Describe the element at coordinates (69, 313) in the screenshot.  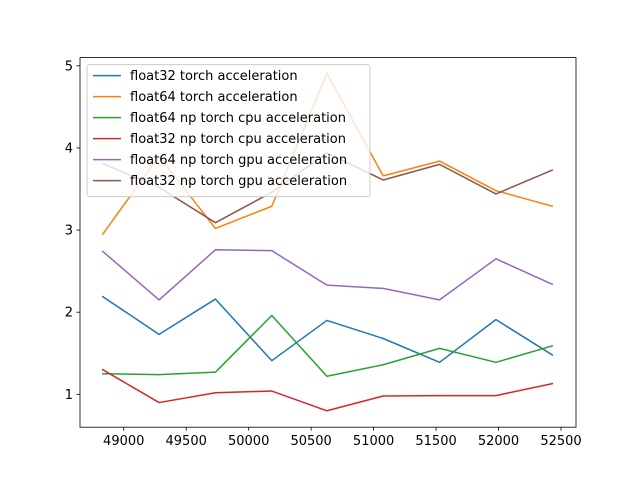
I see `y-tick-label: 2` at that location.